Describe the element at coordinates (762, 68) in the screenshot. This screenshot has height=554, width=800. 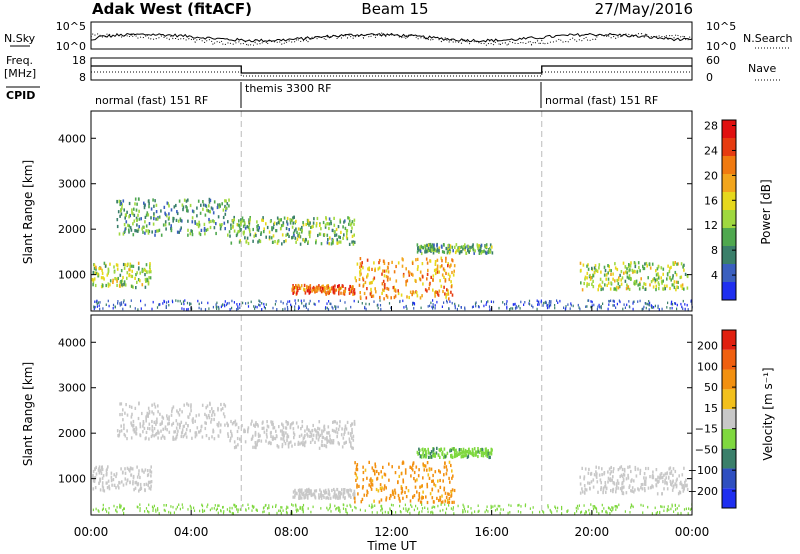
I see `nave-label: Nave` at that location.